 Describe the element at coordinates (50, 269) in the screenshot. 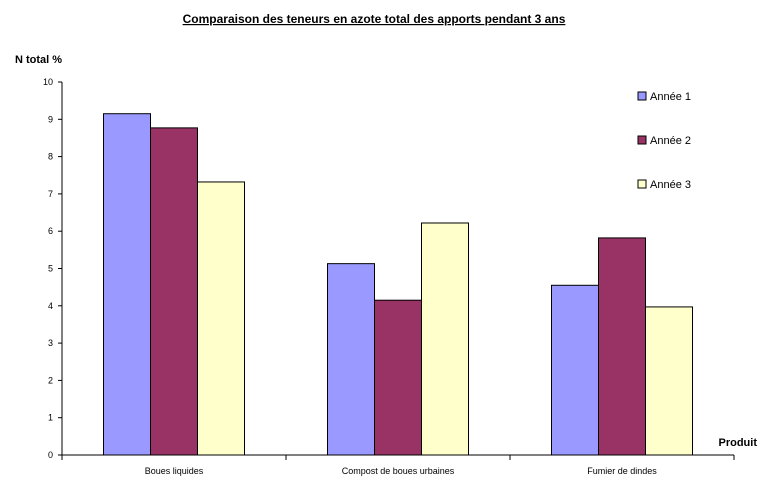

I see `y-tick-label: 5` at that location.